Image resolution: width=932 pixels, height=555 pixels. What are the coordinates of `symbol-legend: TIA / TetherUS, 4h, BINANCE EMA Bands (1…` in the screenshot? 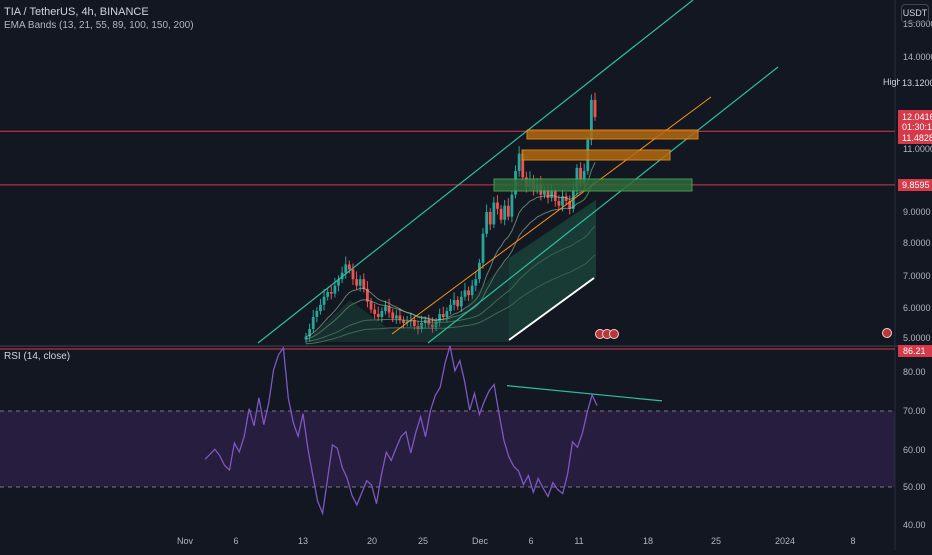 It's located at (99, 19).